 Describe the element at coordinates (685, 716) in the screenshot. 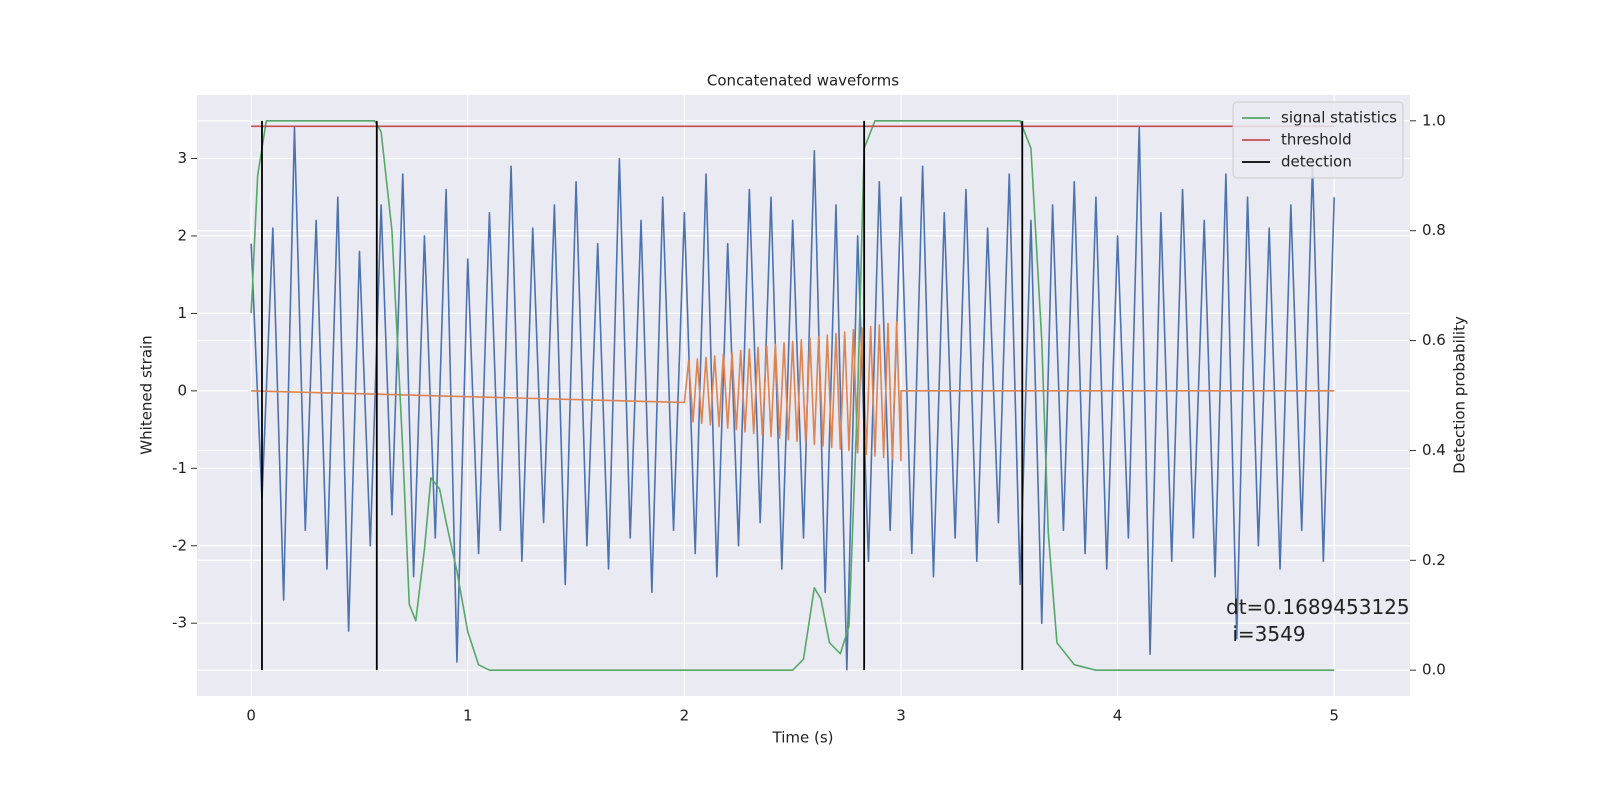

I see `x-tick-label: 2` at that location.